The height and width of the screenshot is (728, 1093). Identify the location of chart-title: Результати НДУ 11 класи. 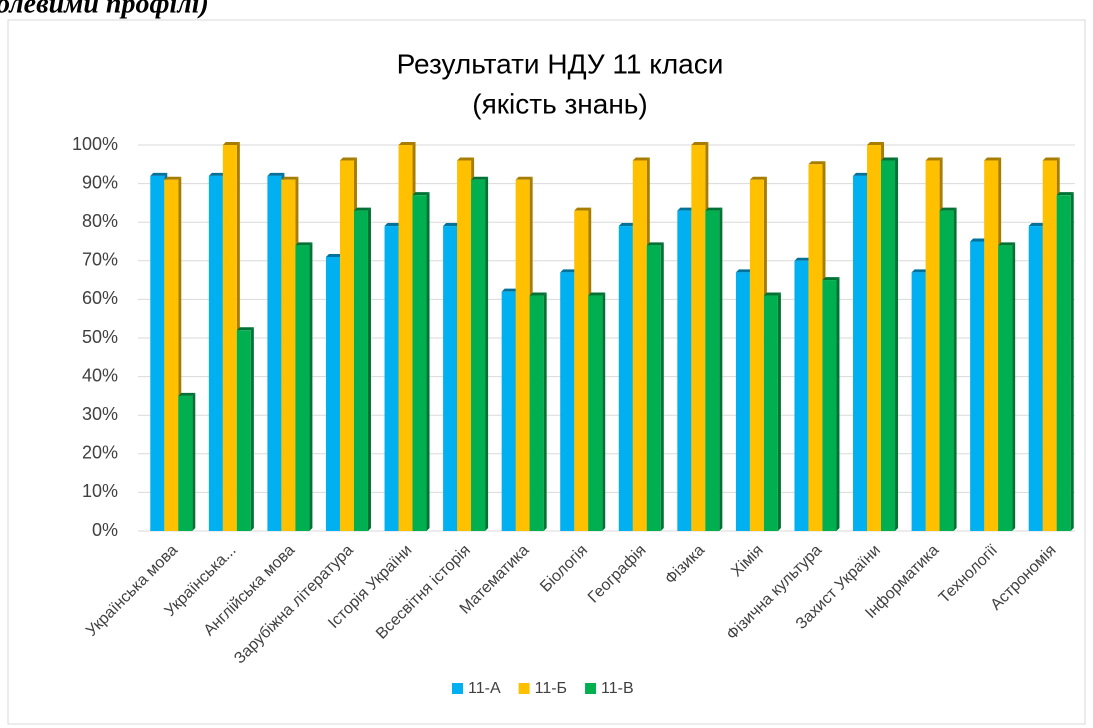
(560, 63).